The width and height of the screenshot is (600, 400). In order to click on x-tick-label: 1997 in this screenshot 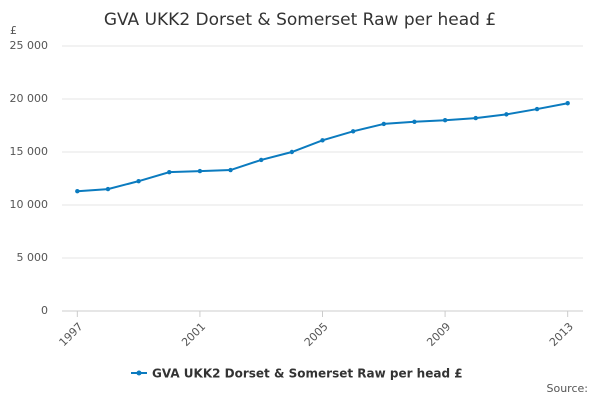, I will do `click(71, 334)`.